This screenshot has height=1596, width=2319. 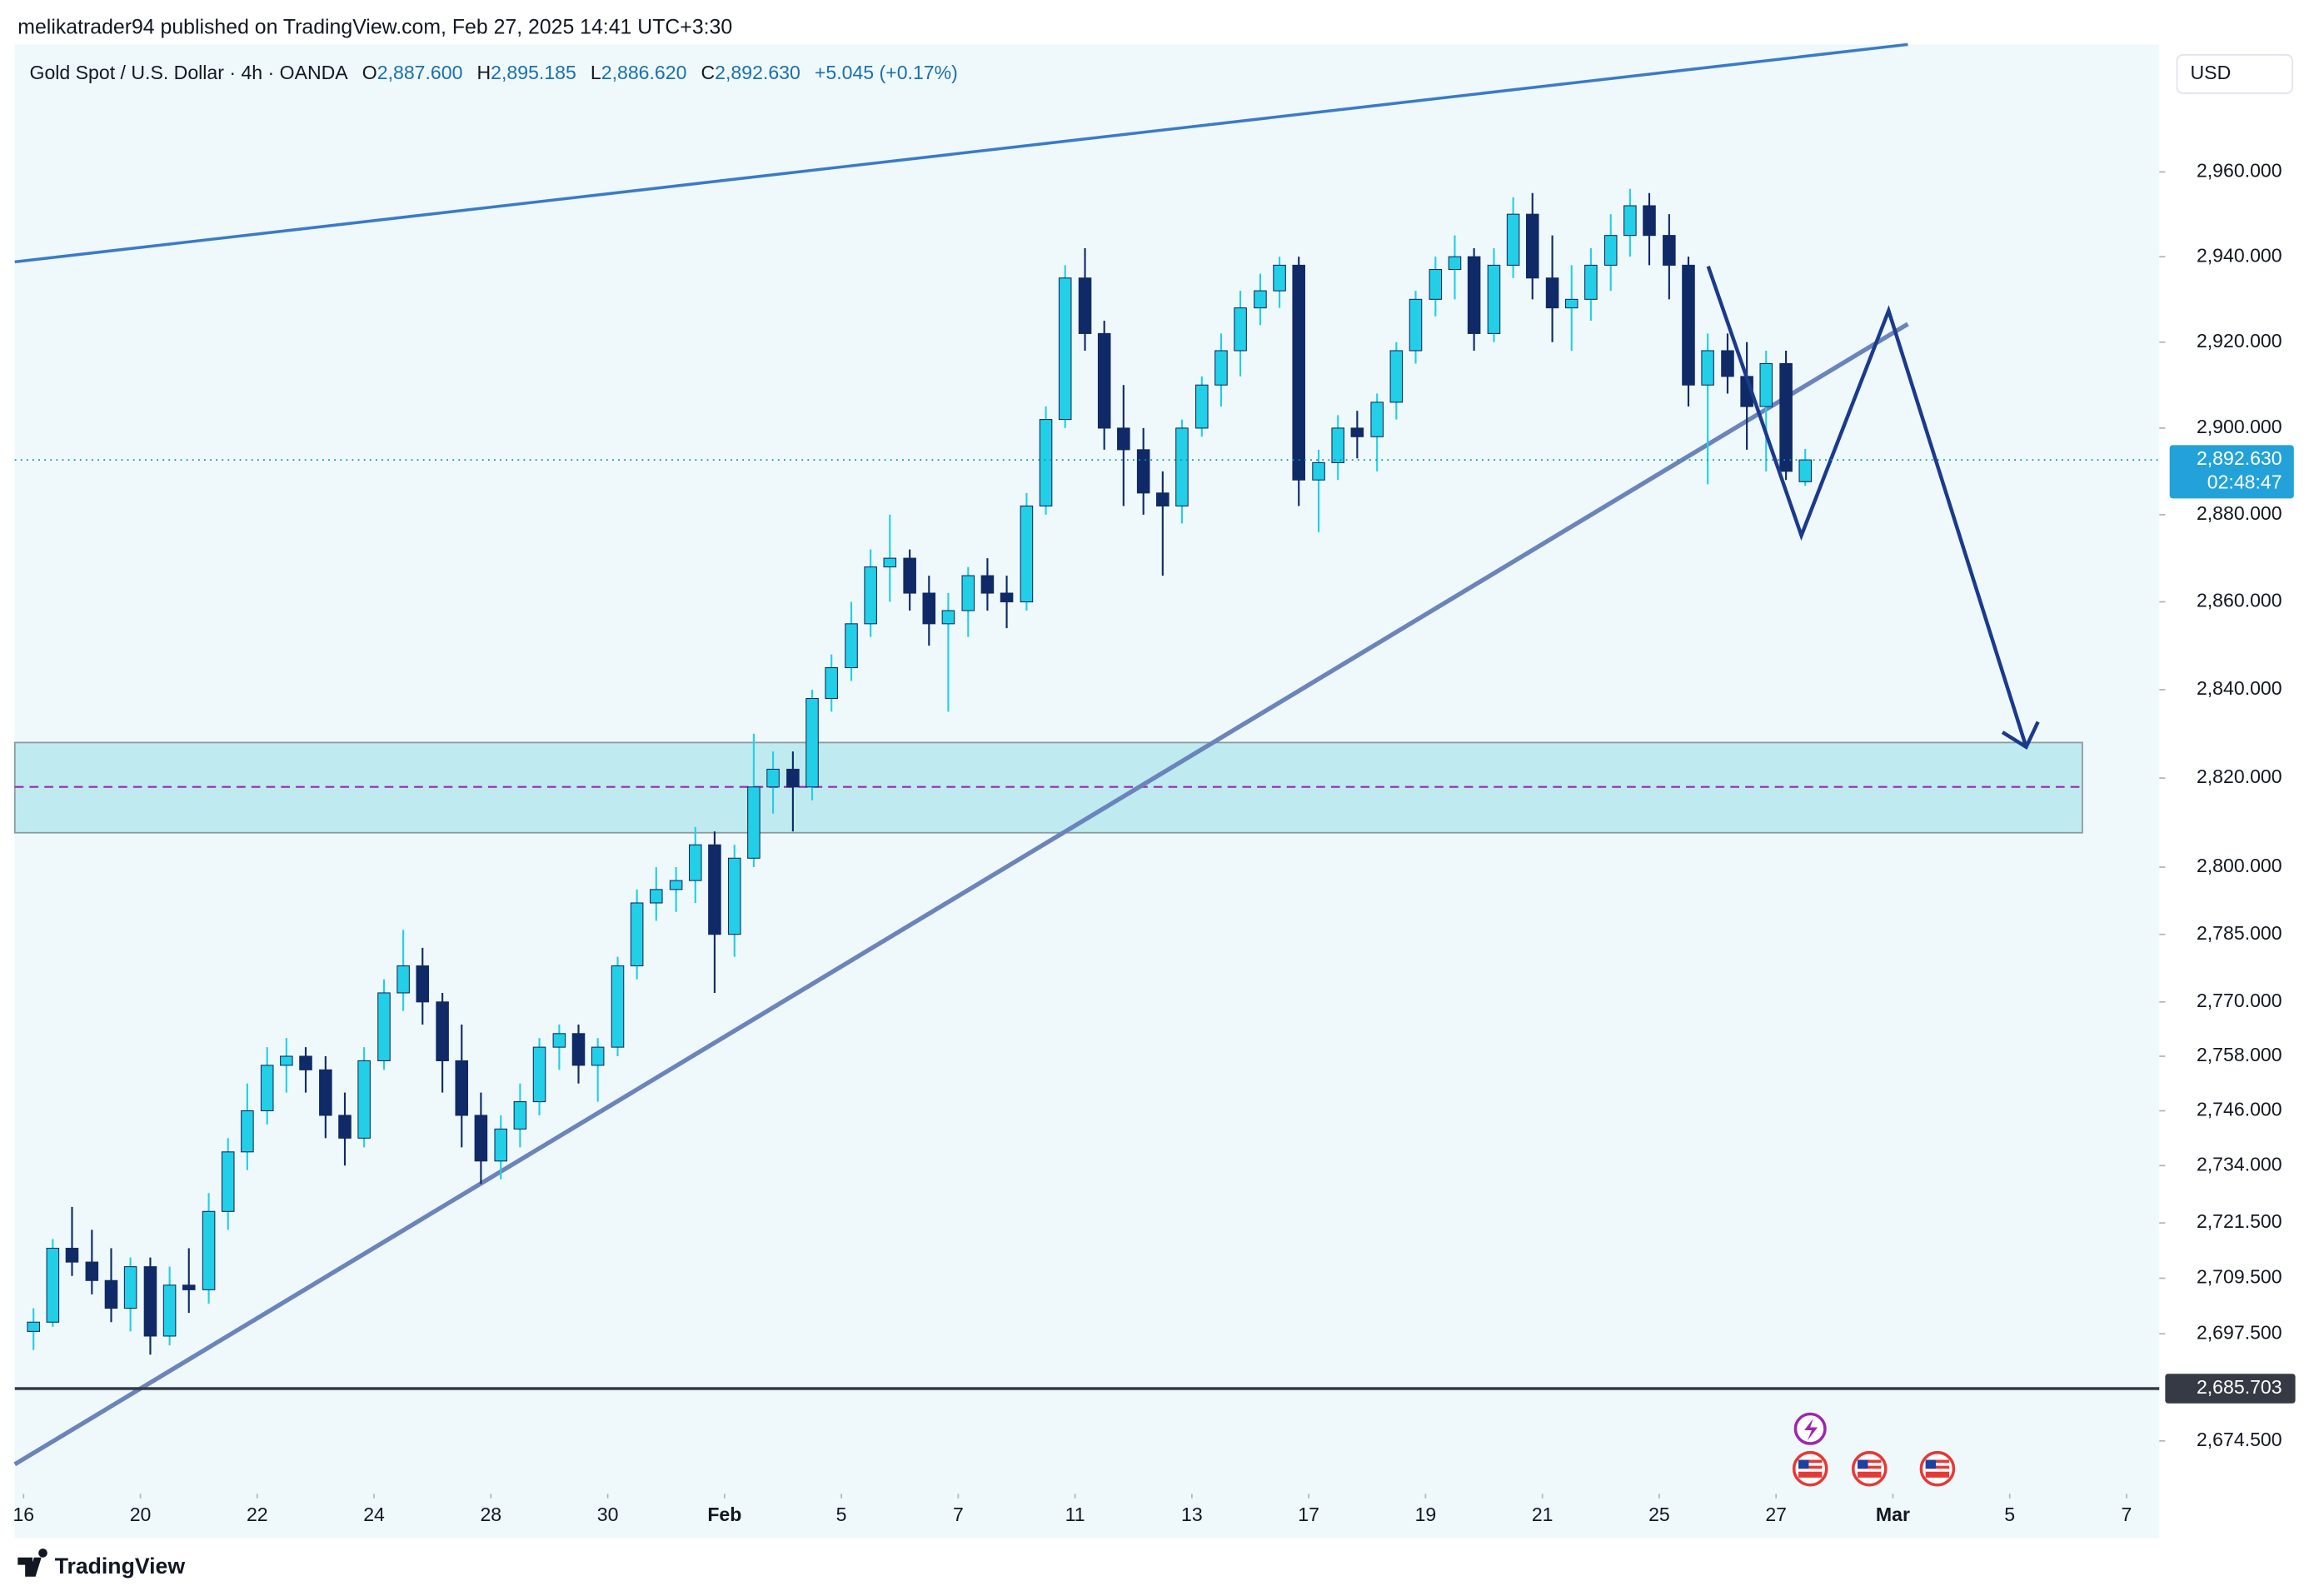 What do you see at coordinates (608, 1514) in the screenshot?
I see `x-tick-label: 30` at bounding box center [608, 1514].